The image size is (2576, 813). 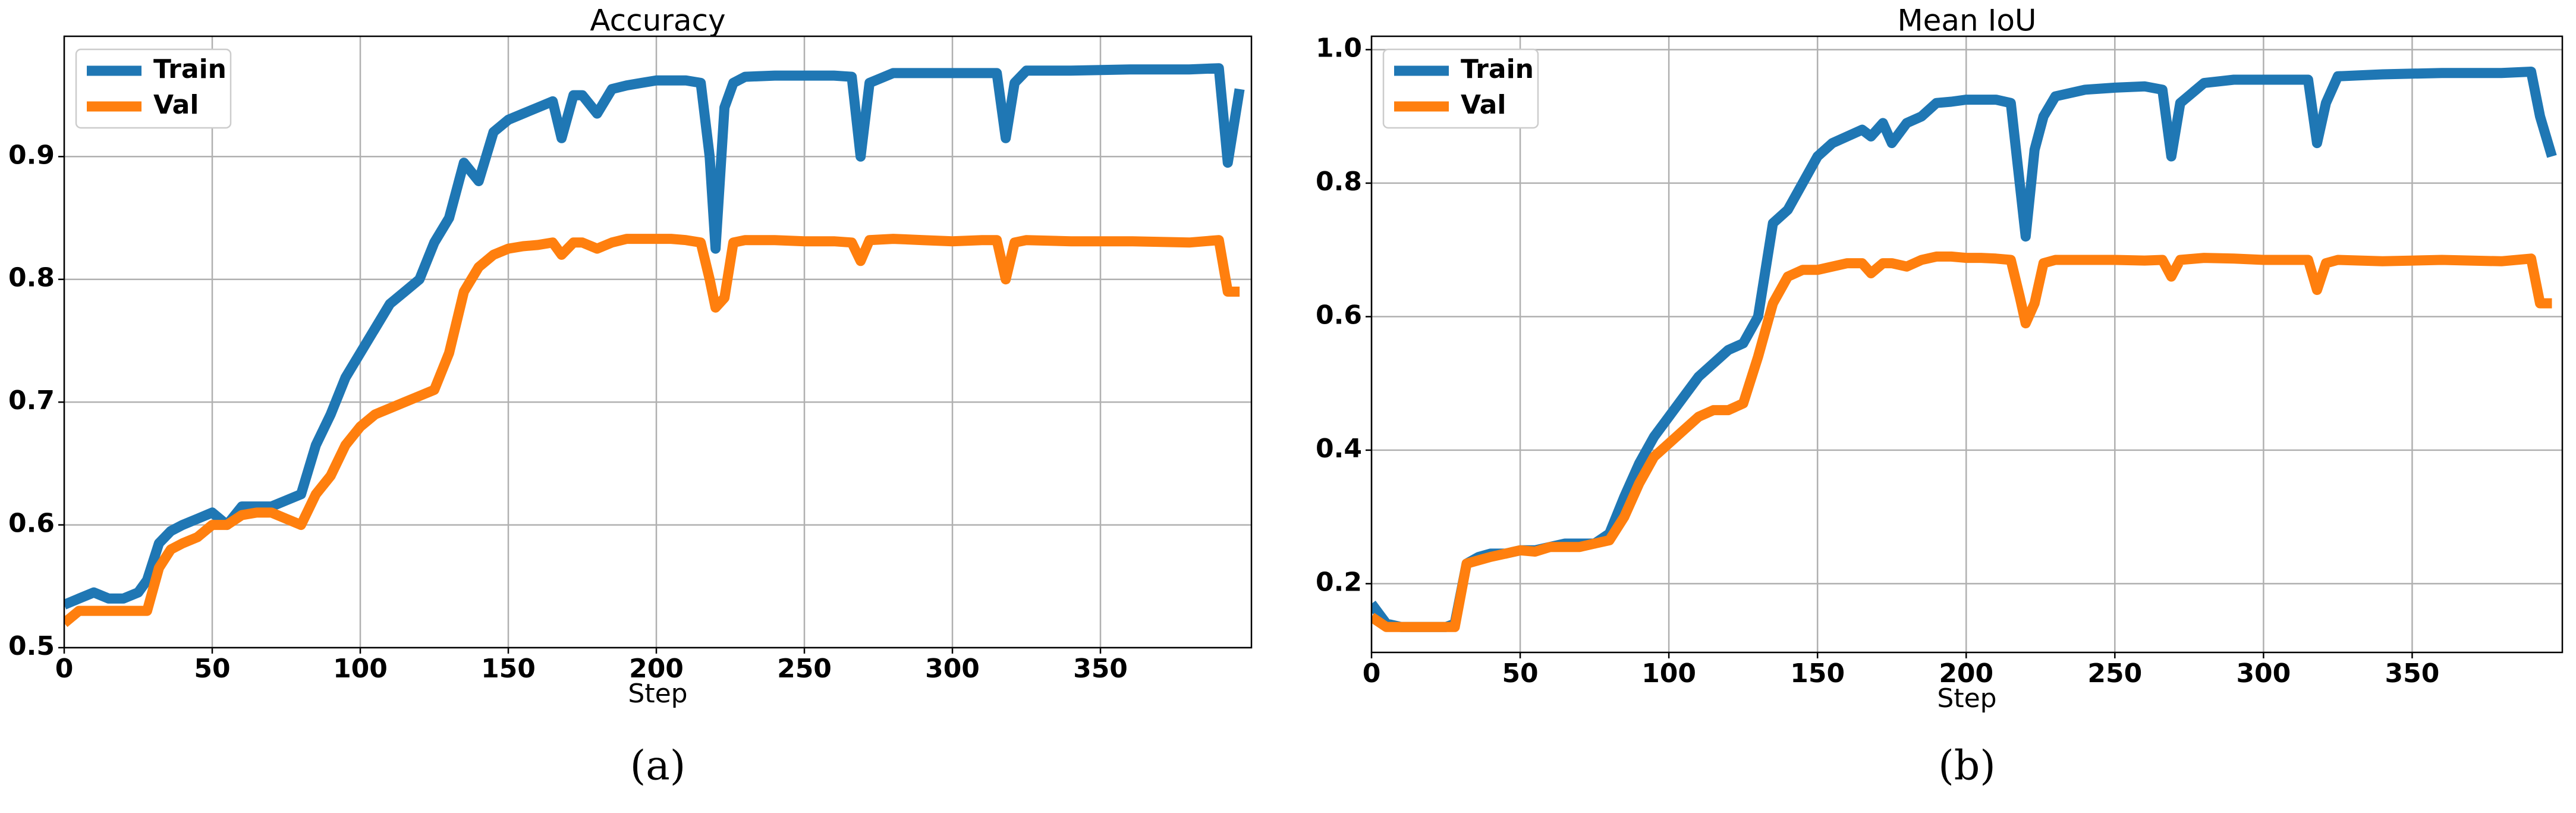 What do you see at coordinates (31, 401) in the screenshot?
I see `y-tick-label: 0.7` at bounding box center [31, 401].